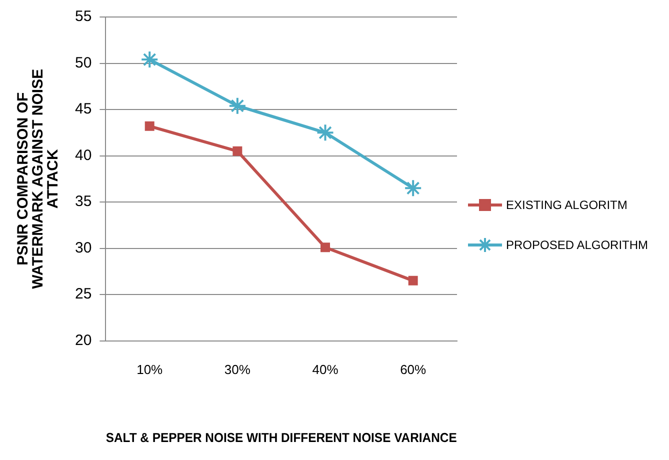 The height and width of the screenshot is (460, 669). Describe the element at coordinates (567, 205) in the screenshot. I see `legend-label: EXISTING ALGORITM` at that location.